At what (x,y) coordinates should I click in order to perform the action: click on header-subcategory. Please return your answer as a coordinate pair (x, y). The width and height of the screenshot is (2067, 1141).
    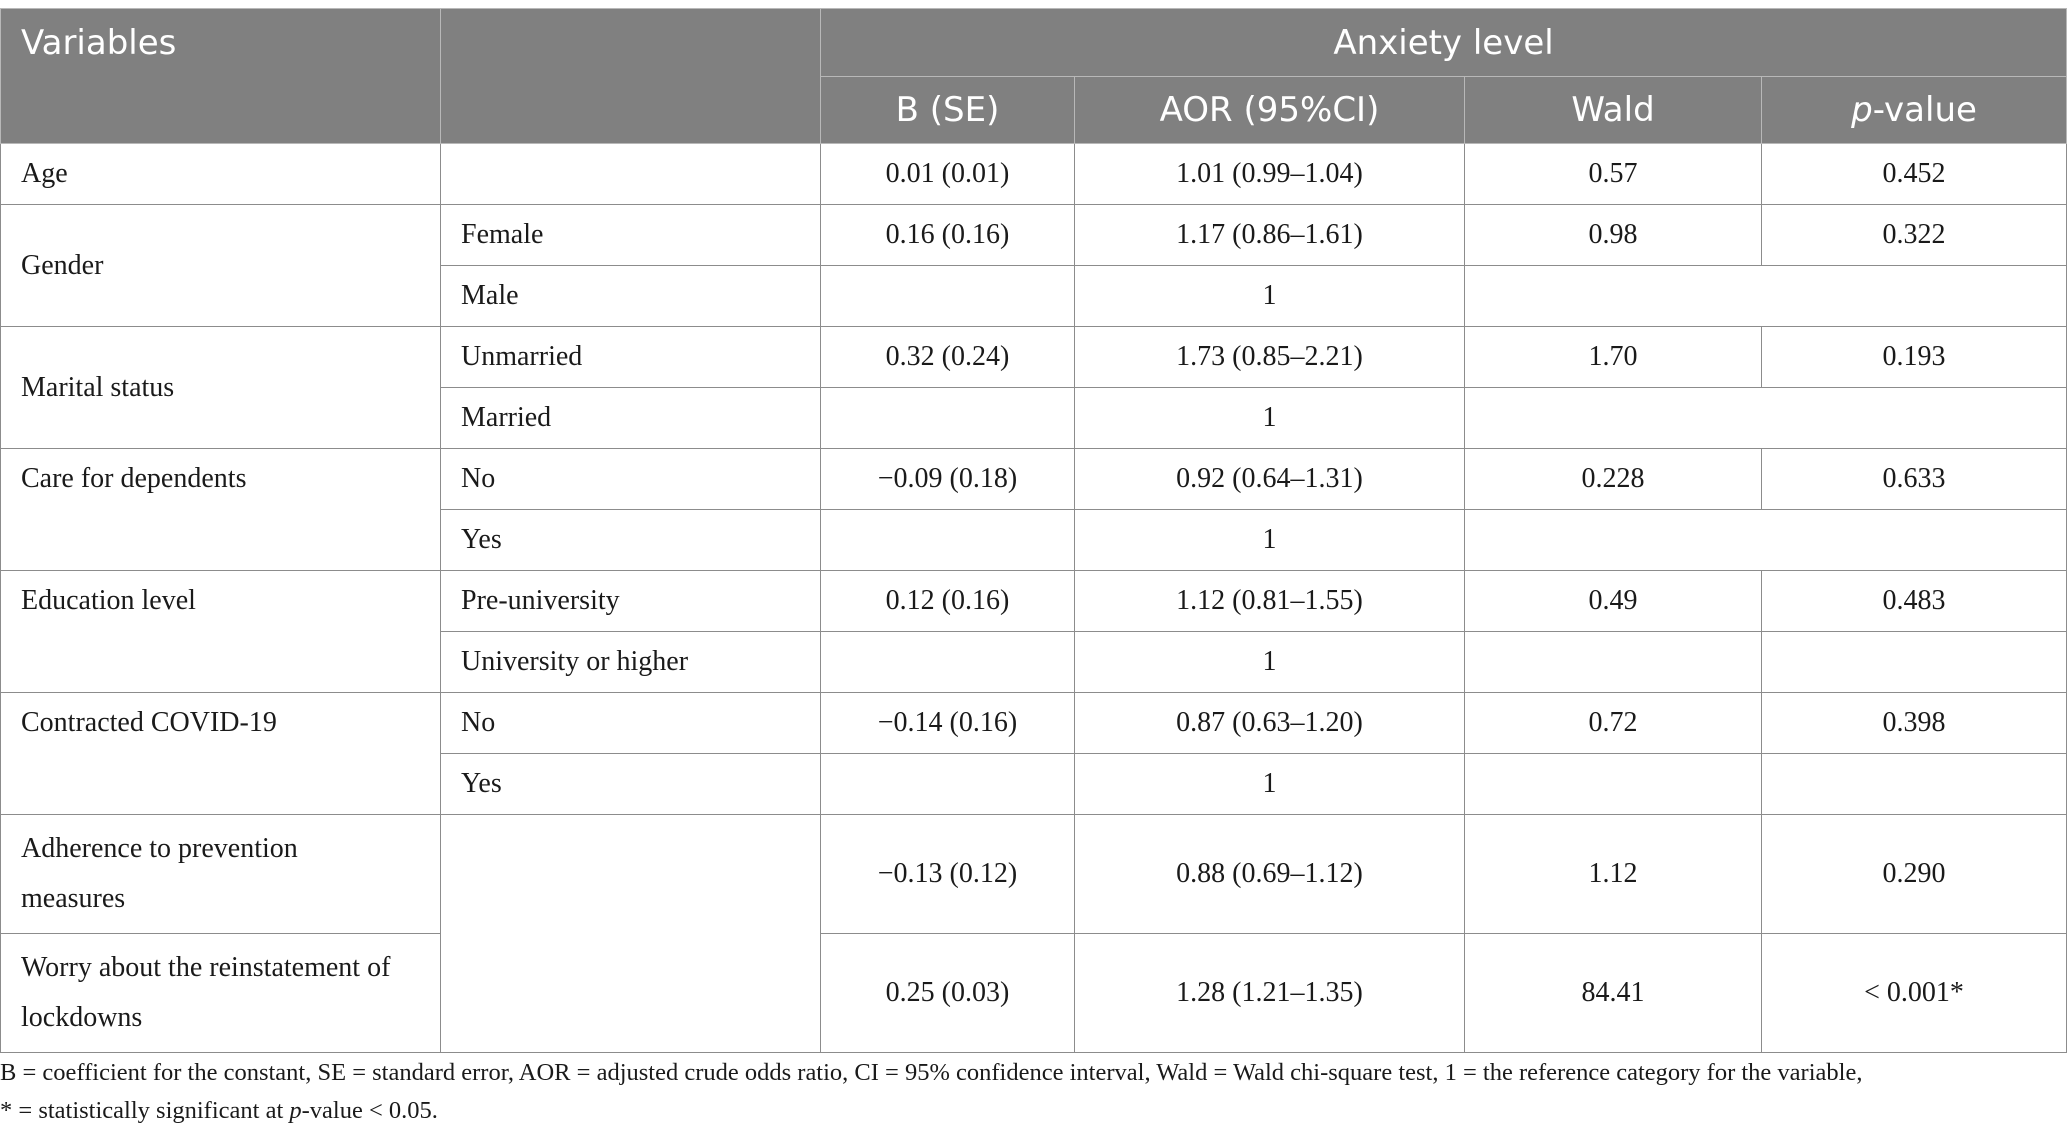
    Looking at the image, I should click on (630, 76).